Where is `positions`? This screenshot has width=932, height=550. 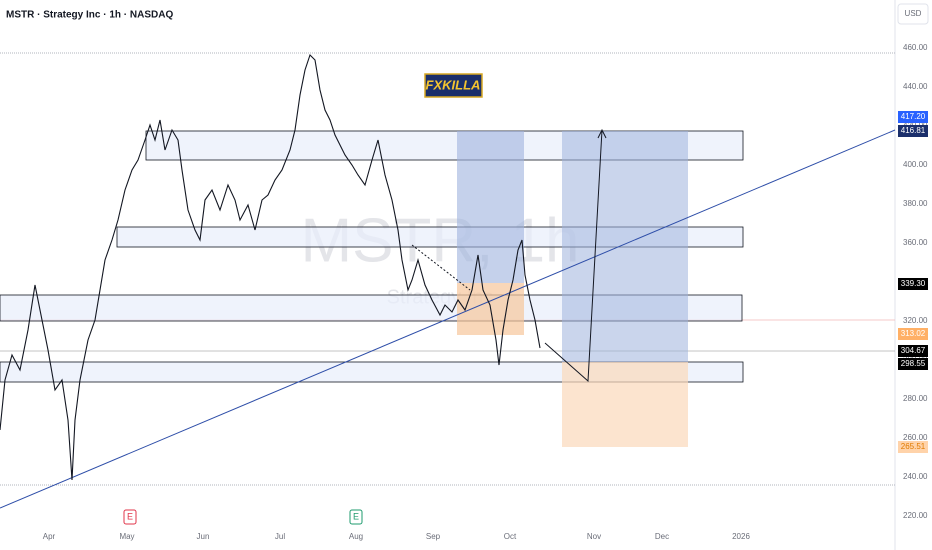
positions is located at coordinates (572, 289).